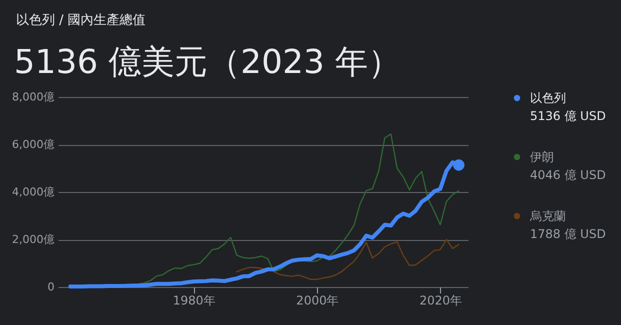  Describe the element at coordinates (440, 301) in the screenshot. I see `x-tick-label: 2020年` at that location.